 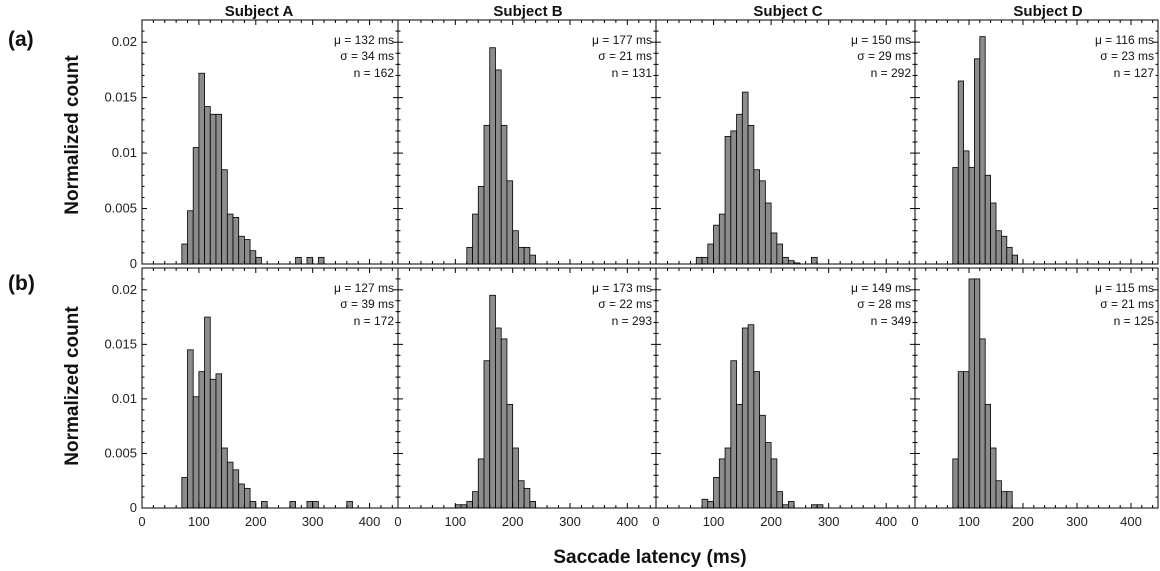 What do you see at coordinates (632, 321) in the screenshot?
I see `stat-n: n = 293` at bounding box center [632, 321].